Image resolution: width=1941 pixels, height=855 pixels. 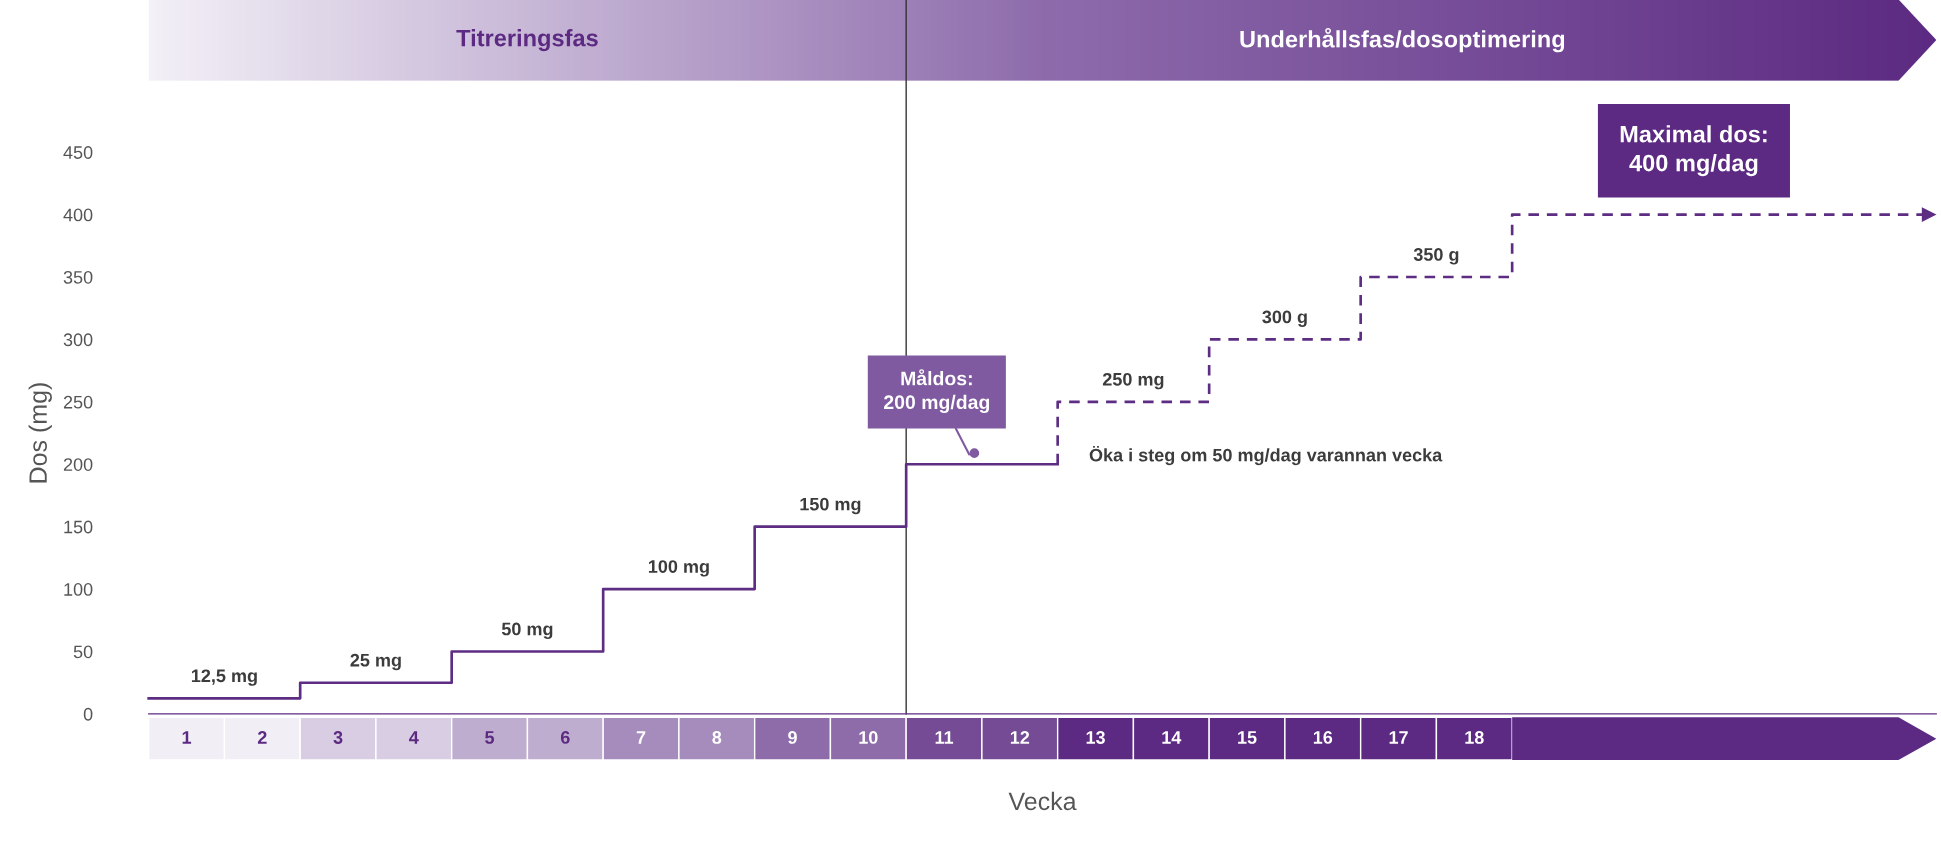 I want to click on x-tick-label: 6, so click(x=565, y=737).